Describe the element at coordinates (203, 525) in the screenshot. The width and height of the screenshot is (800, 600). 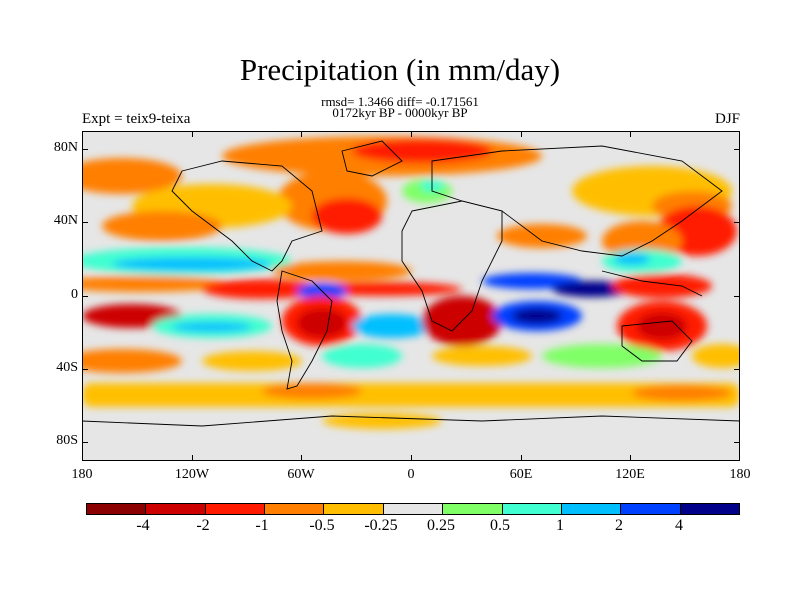
I see `colorbar-label: -2` at that location.